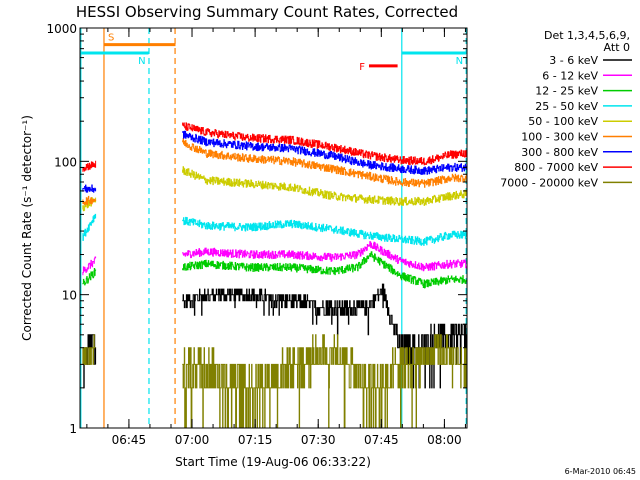 This screenshot has width=640, height=480. What do you see at coordinates (362, 67) in the screenshot?
I see `marker-F-label: F` at bounding box center [362, 67].